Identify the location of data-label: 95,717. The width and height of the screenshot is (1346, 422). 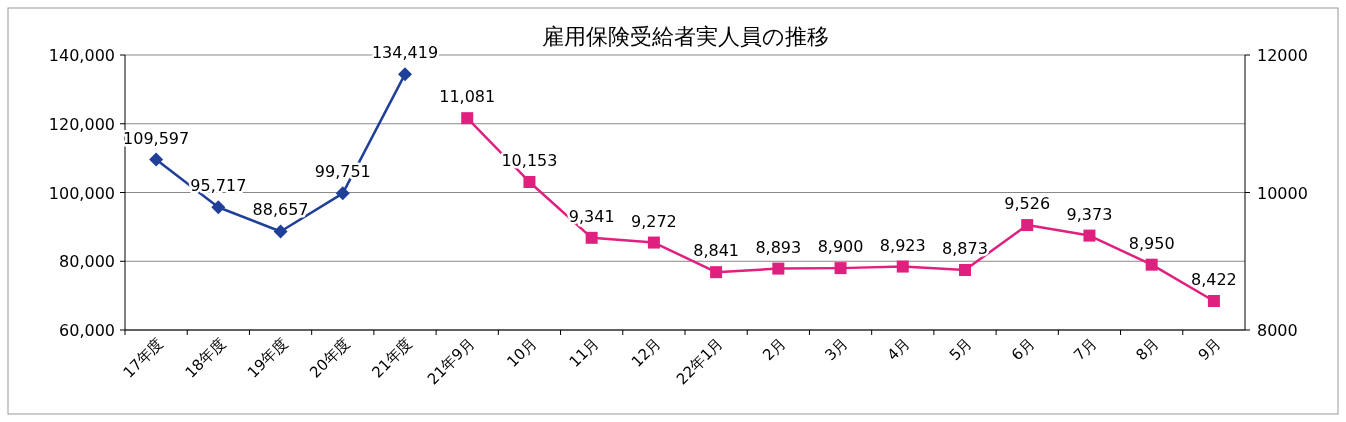
(218, 186).